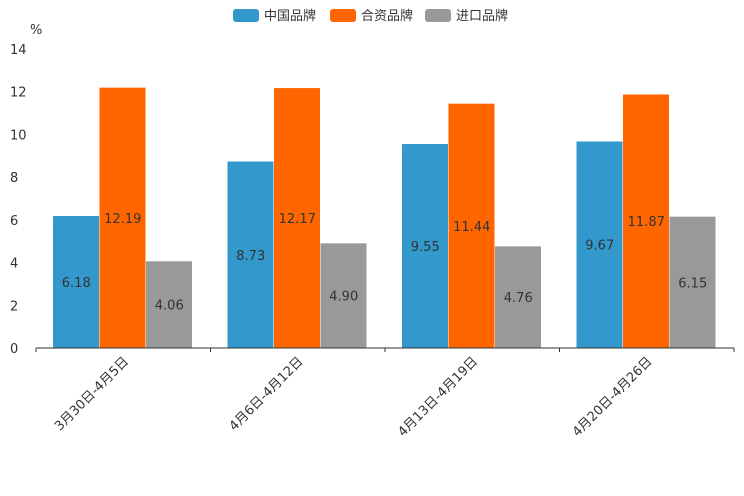 The width and height of the screenshot is (744, 496). What do you see at coordinates (267, 394) in the screenshot?
I see `x-tick-label: 4月6日-4月12日` at bounding box center [267, 394].